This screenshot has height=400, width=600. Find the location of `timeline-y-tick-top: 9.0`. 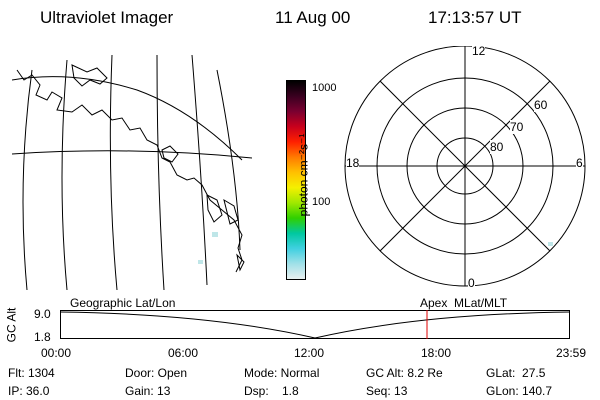

timeline-y-tick-top: 9.0 is located at coordinates (42, 314).